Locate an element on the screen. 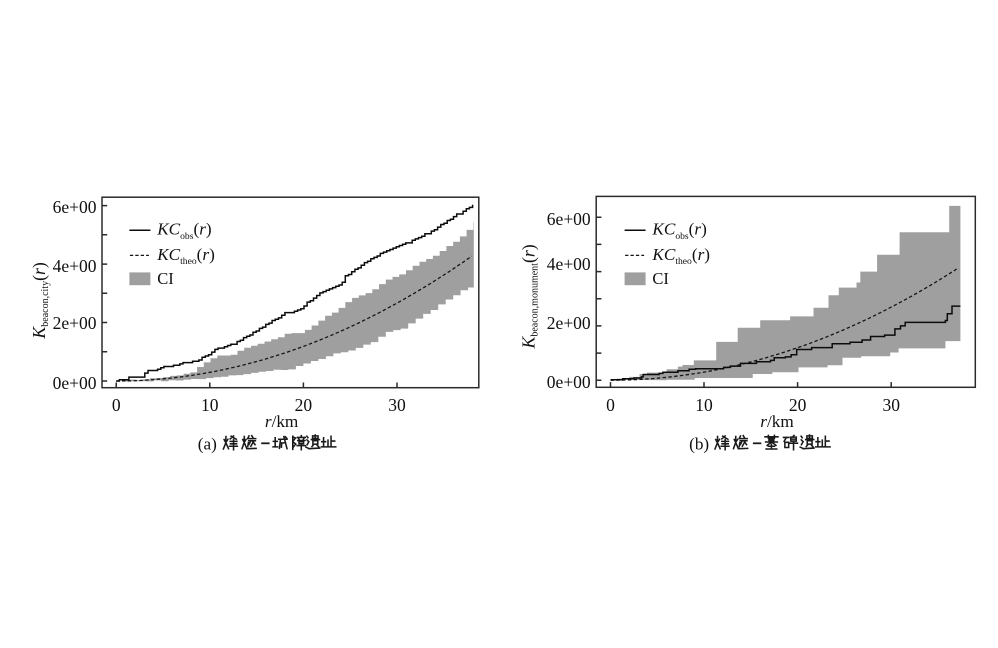 The image size is (998, 648). svg-text: (b) is located at coordinates (699, 443).